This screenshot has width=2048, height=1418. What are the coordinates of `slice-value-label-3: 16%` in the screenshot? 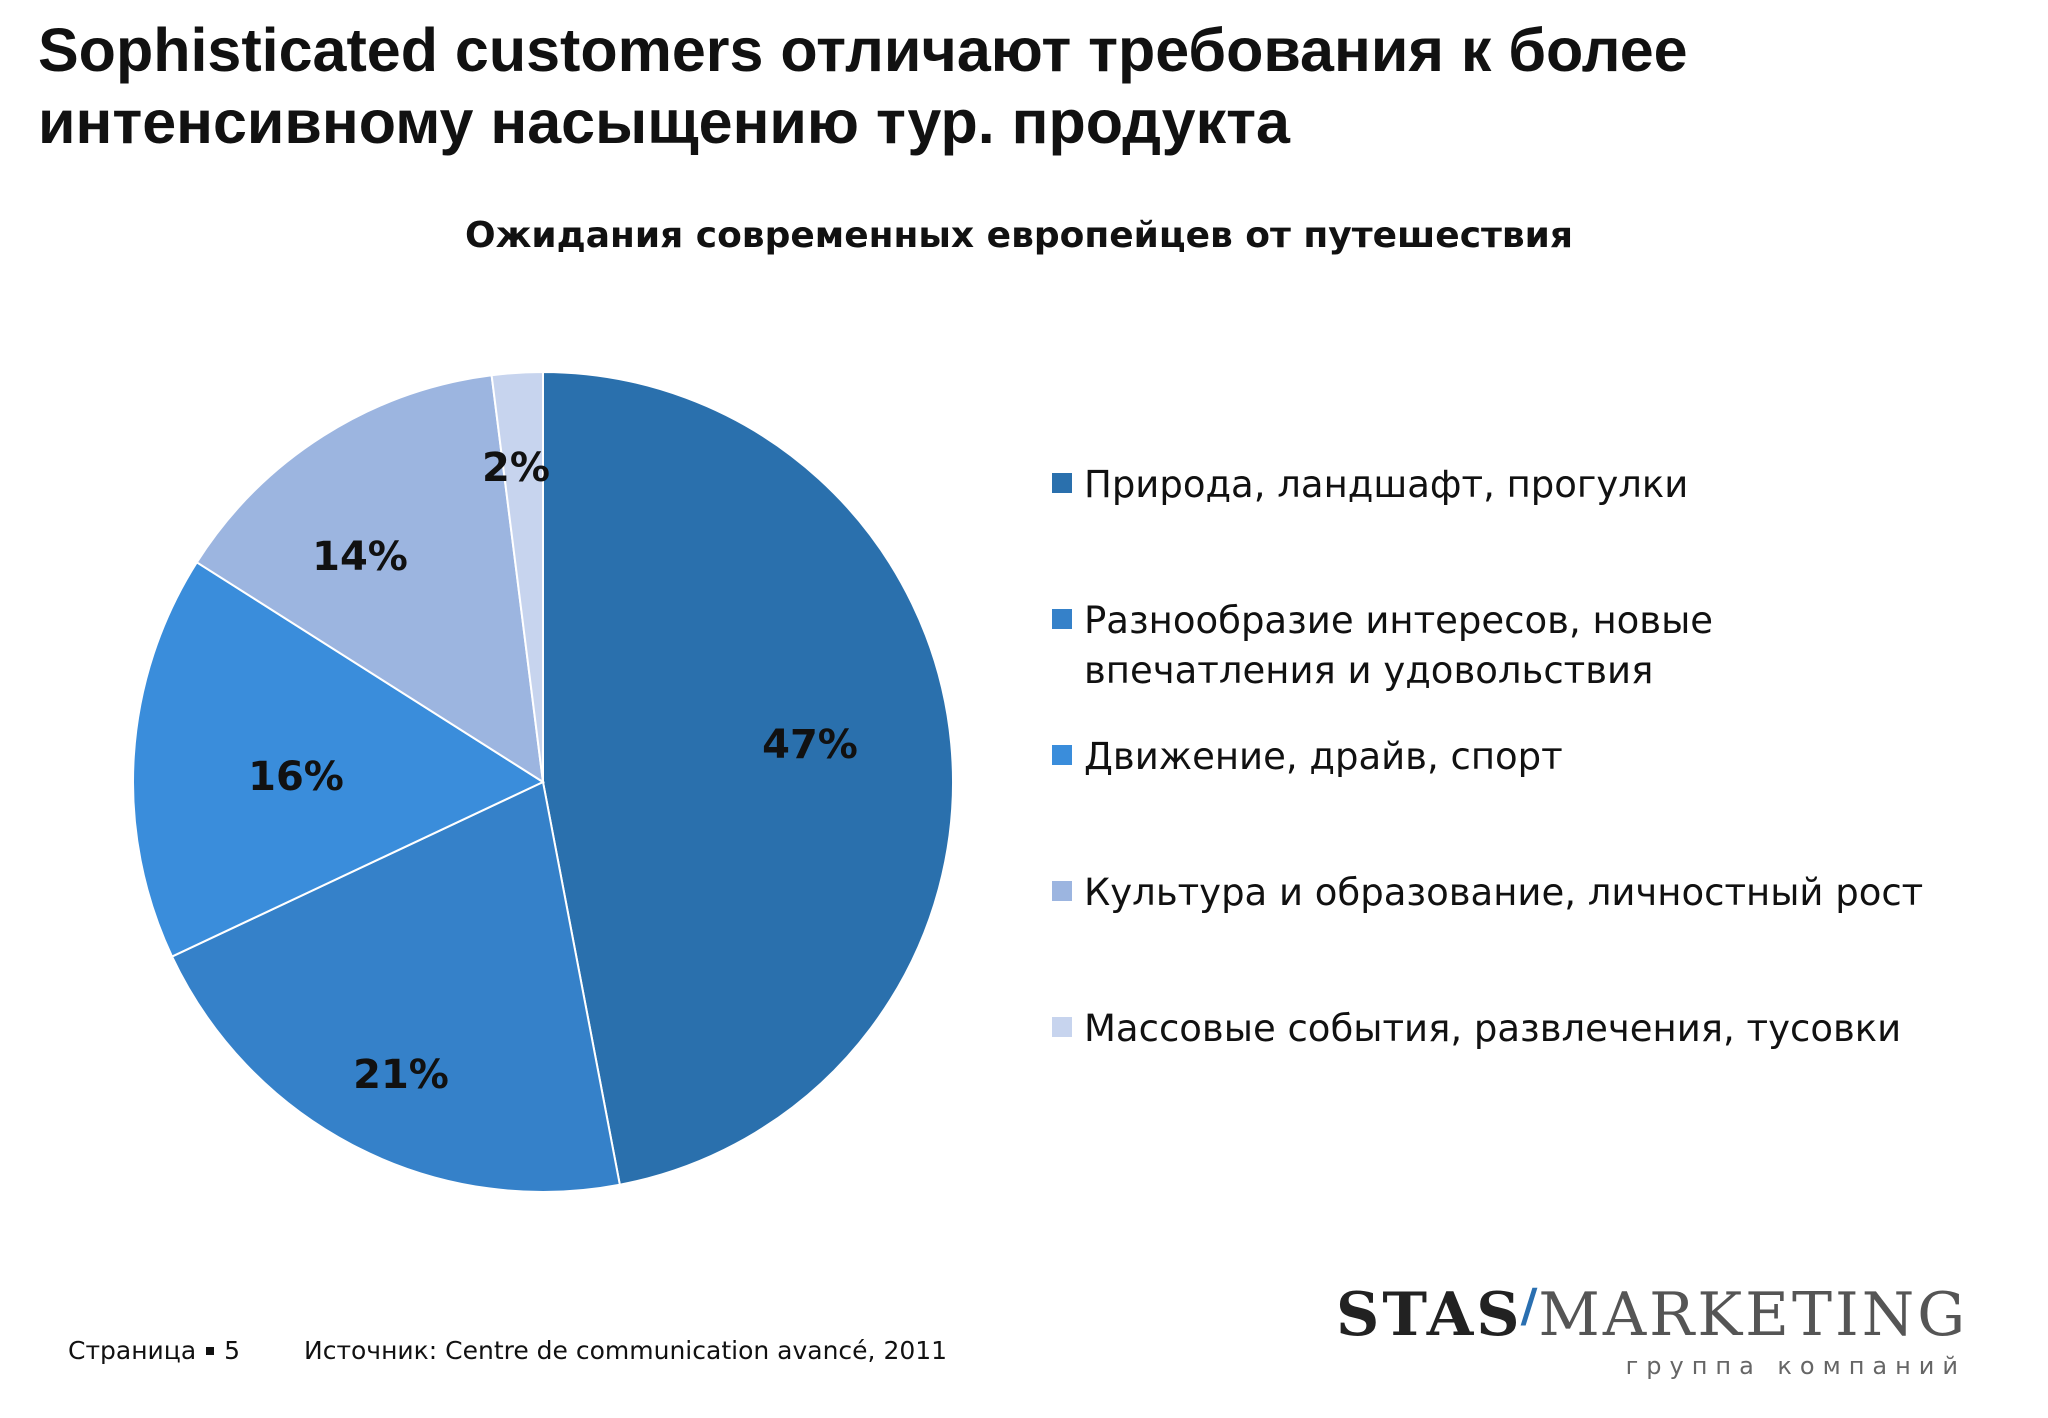 It's located at (296, 777).